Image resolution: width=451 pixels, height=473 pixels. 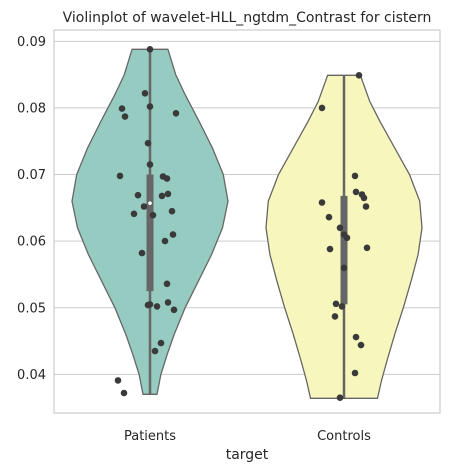 I want to click on y-tick-label: 0.05, so click(x=31, y=308).